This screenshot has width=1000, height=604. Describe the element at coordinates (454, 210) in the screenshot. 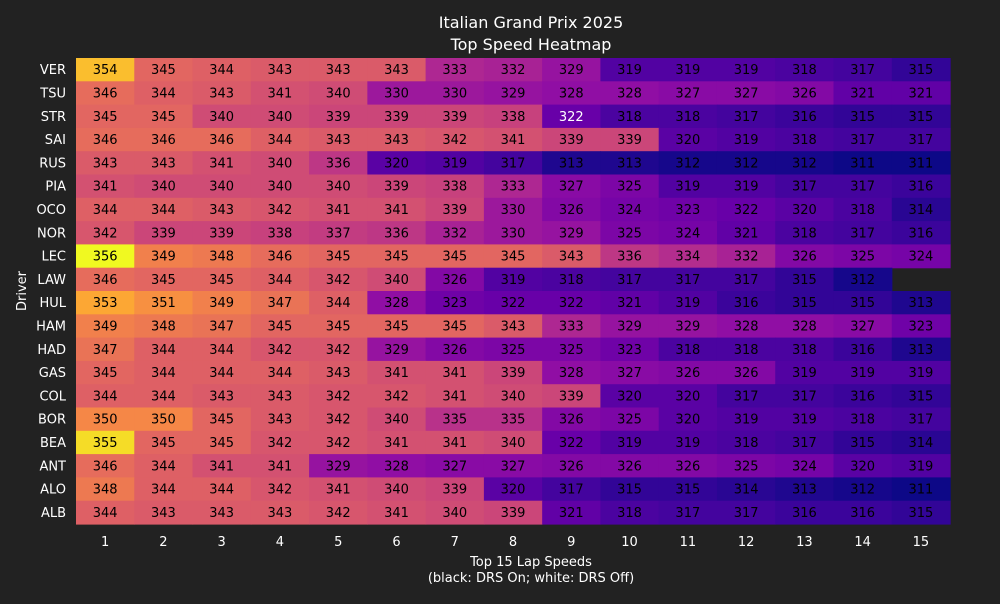

I see `cell-value-label: 339` at that location.